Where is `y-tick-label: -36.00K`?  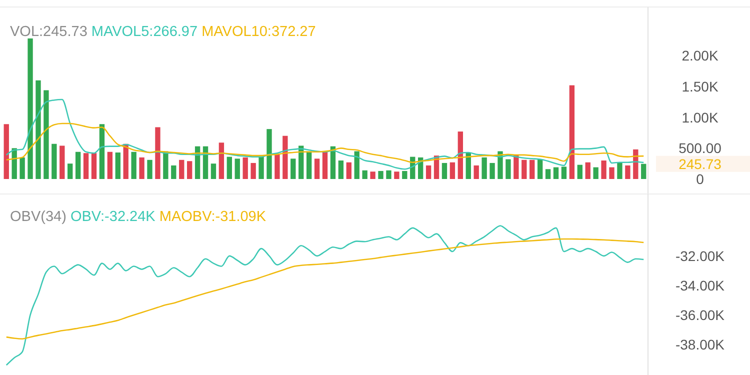 y-tick-label: -36.00K is located at coordinates (700, 314).